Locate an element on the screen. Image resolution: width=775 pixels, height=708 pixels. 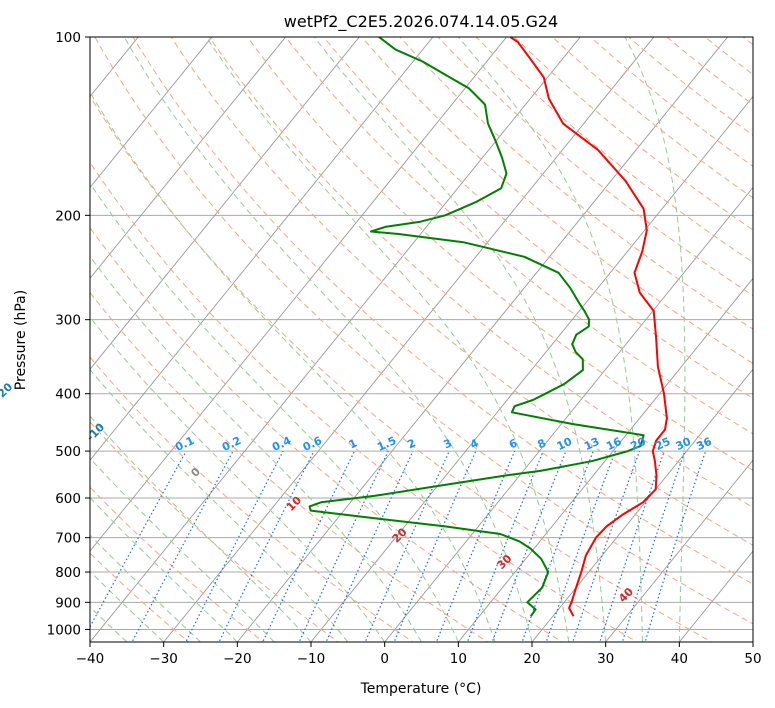
y-tick-label: 300 is located at coordinates (68, 321).